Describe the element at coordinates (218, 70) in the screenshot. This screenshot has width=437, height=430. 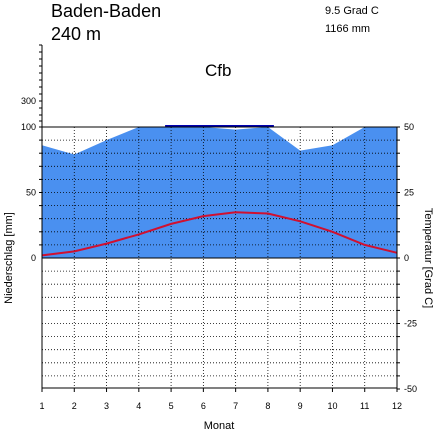
I see `climate-class: Cfb` at that location.